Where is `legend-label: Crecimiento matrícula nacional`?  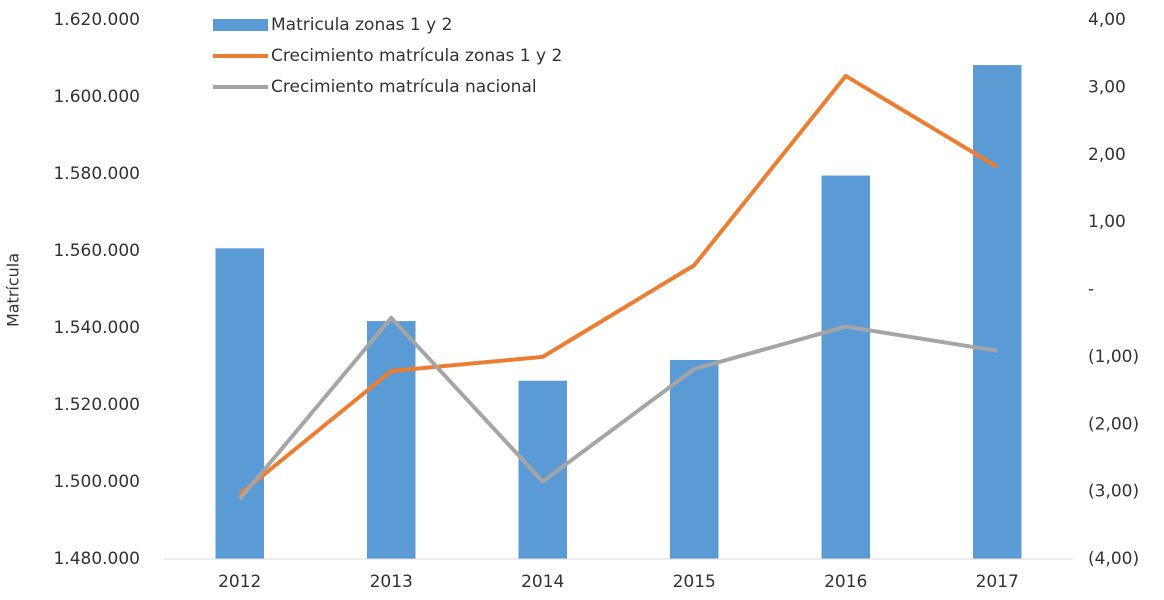 legend-label: Crecimiento matrícula nacional is located at coordinates (404, 87).